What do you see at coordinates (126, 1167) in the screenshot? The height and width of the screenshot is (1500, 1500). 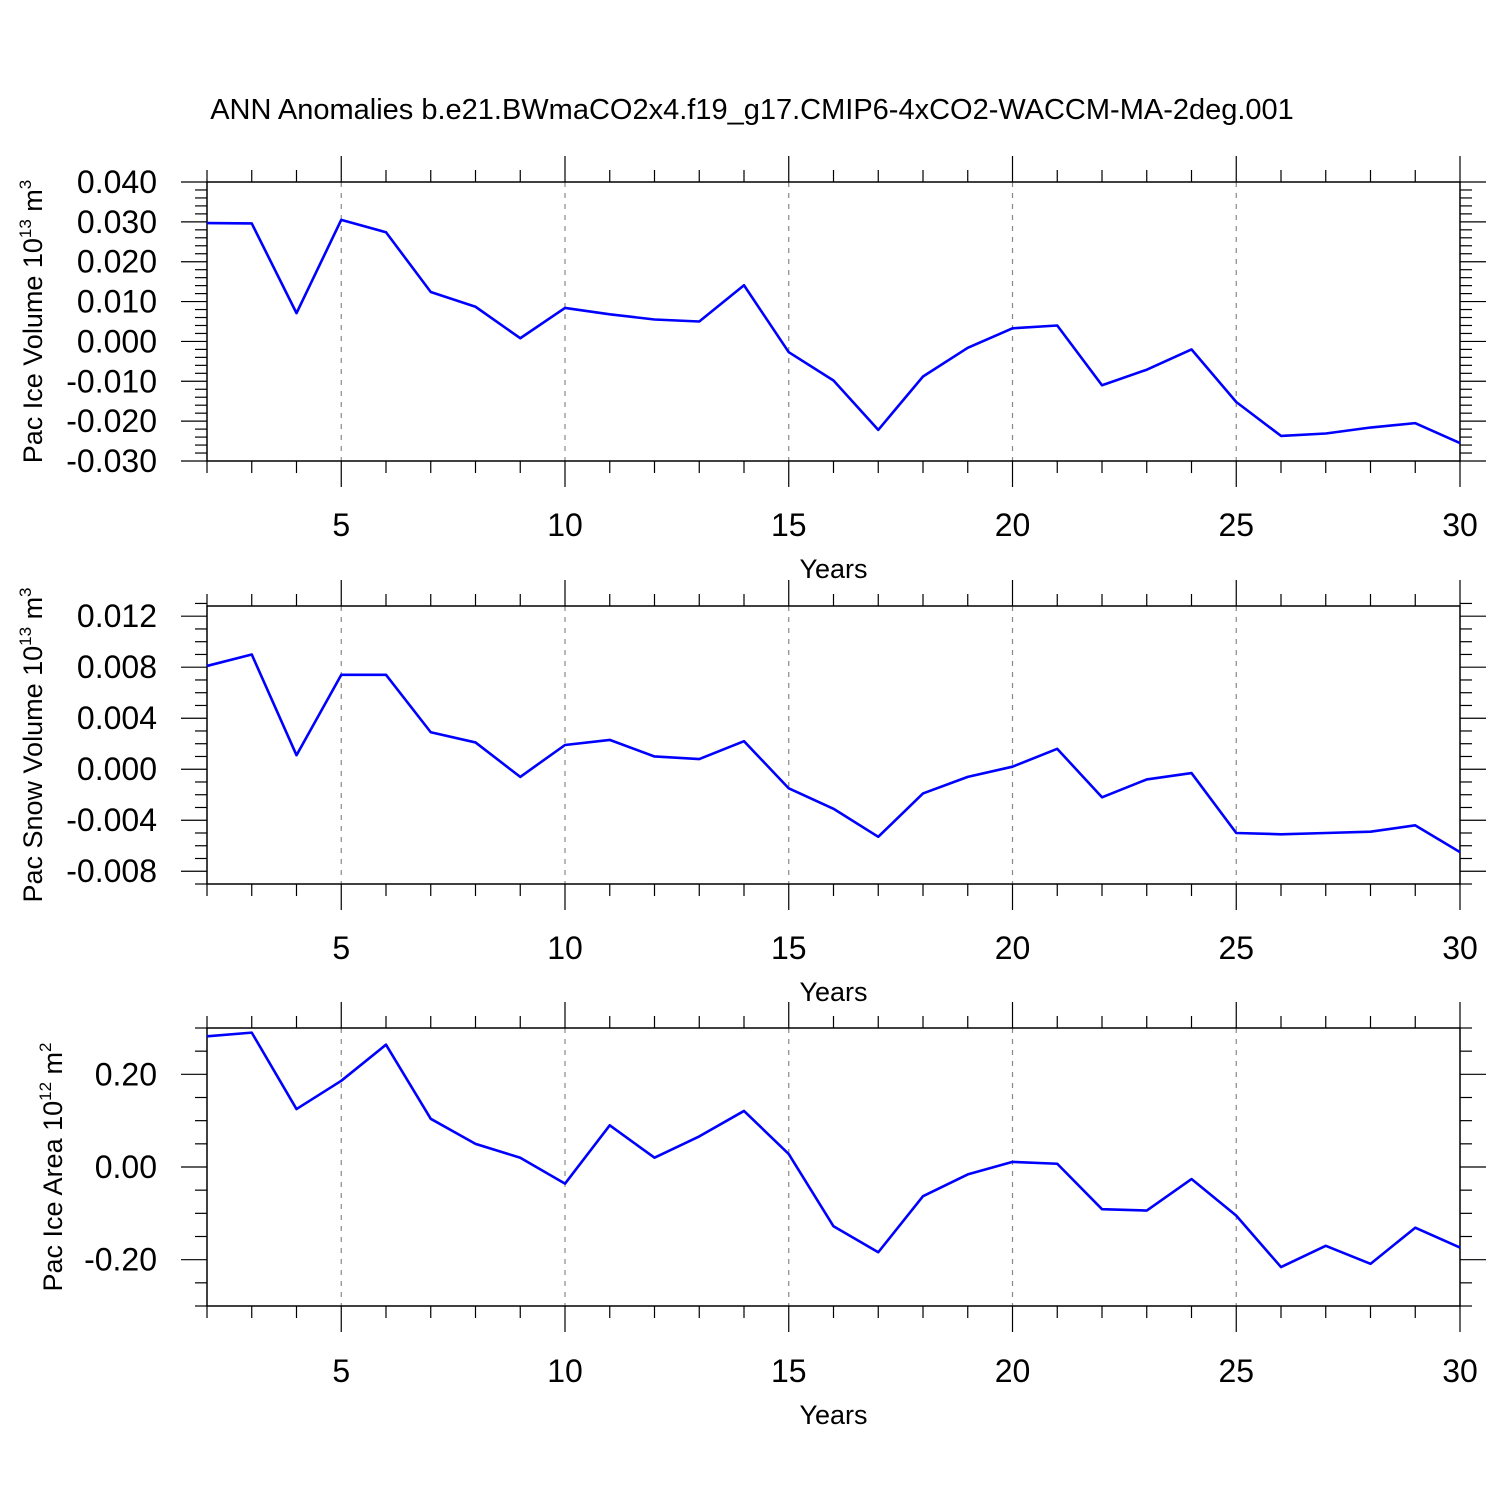 I see `y-tick-label: 0.00` at bounding box center [126, 1167].